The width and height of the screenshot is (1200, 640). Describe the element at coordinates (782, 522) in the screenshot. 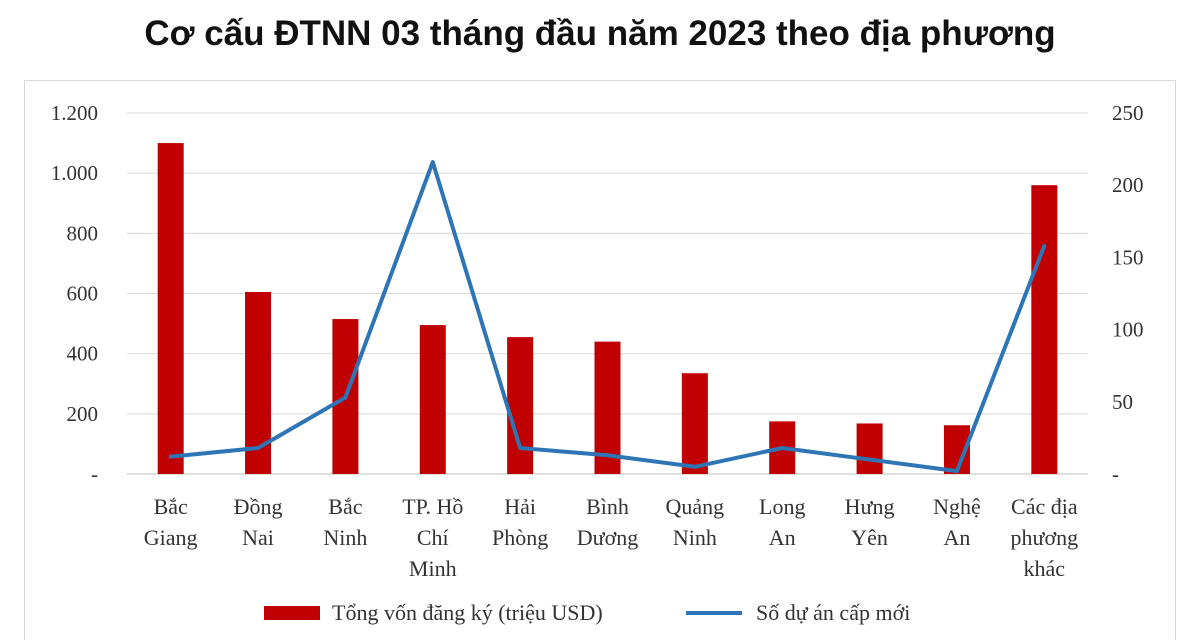

I see `x-category-label: Long An` at that location.